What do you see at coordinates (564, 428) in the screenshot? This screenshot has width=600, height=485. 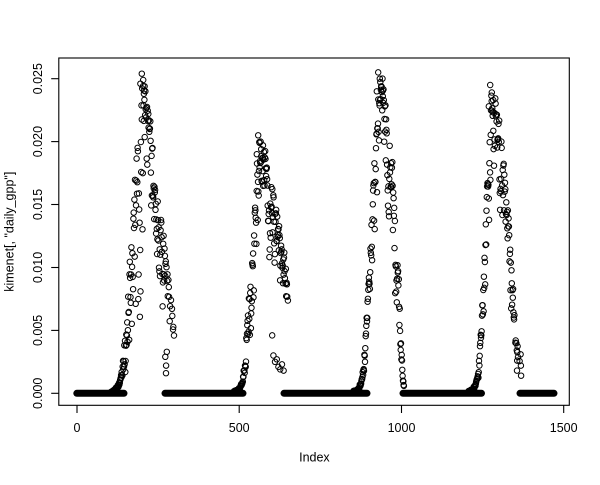 I see `svg-text: 1500` at bounding box center [564, 428].